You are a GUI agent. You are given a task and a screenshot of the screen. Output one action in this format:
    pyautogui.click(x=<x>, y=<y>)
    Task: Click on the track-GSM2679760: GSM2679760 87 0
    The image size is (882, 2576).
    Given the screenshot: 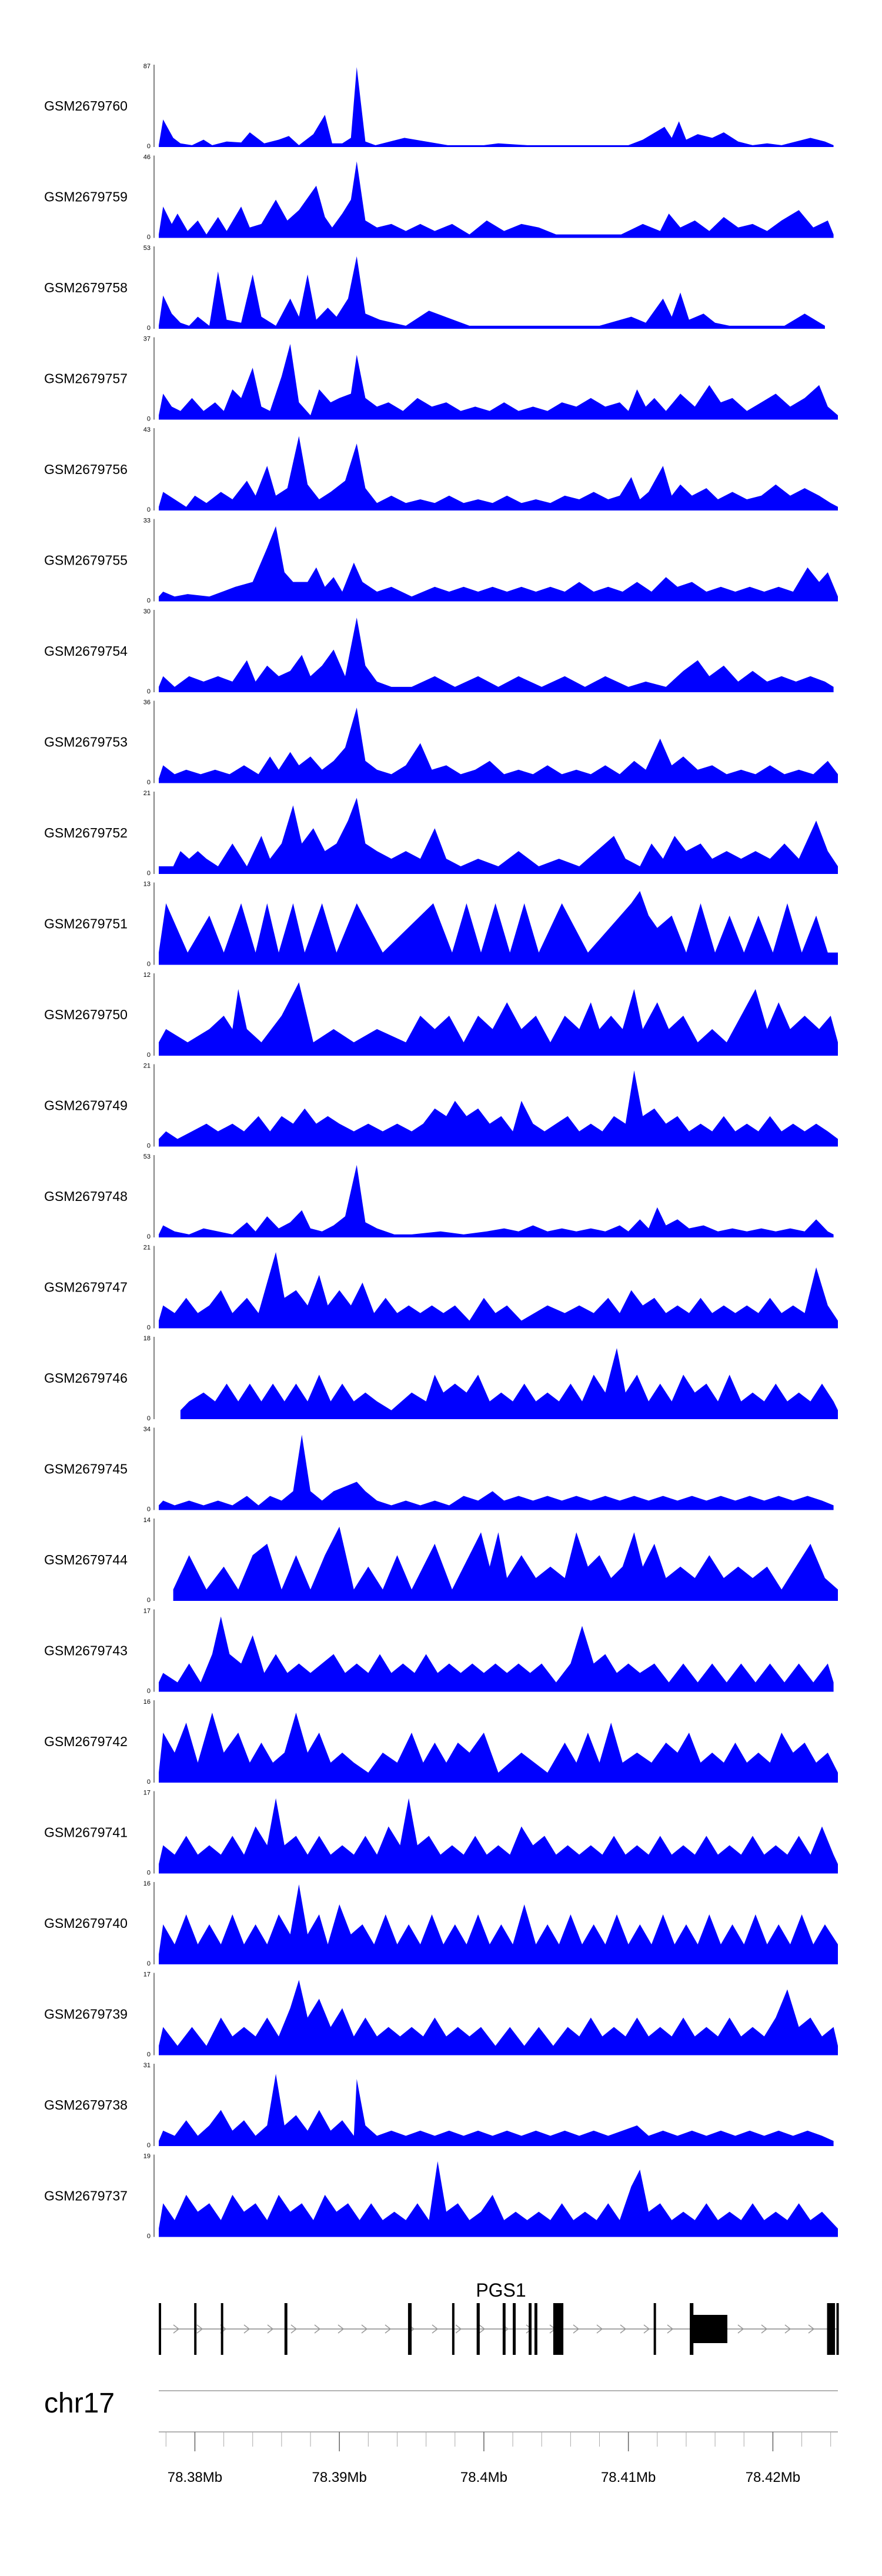 What is the action you would take?
    pyautogui.click(x=439, y=106)
    